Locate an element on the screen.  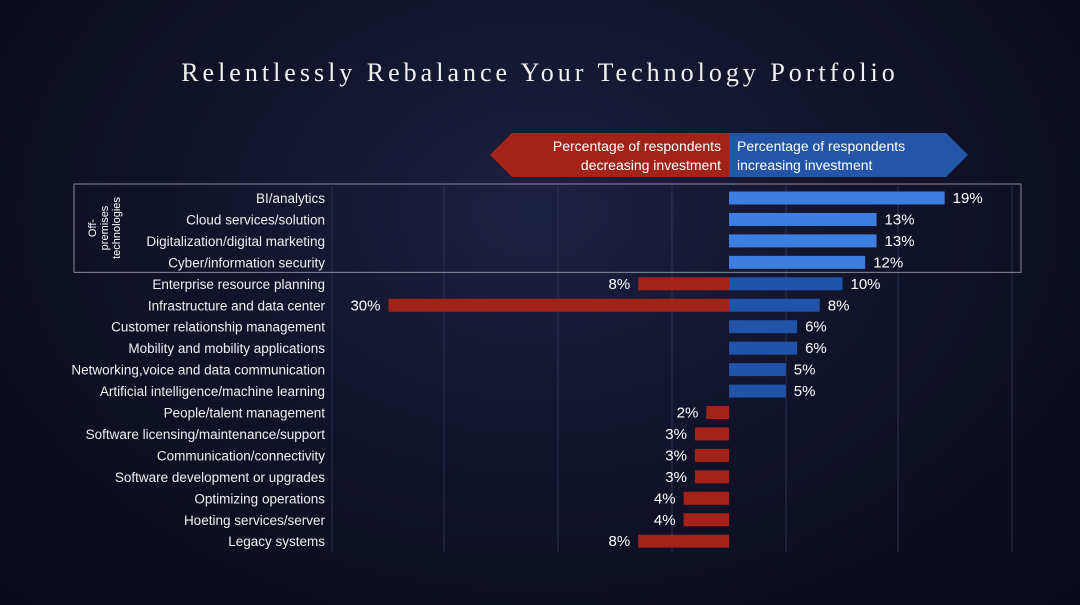
category-label: Networking,voice and data communication is located at coordinates (198, 370).